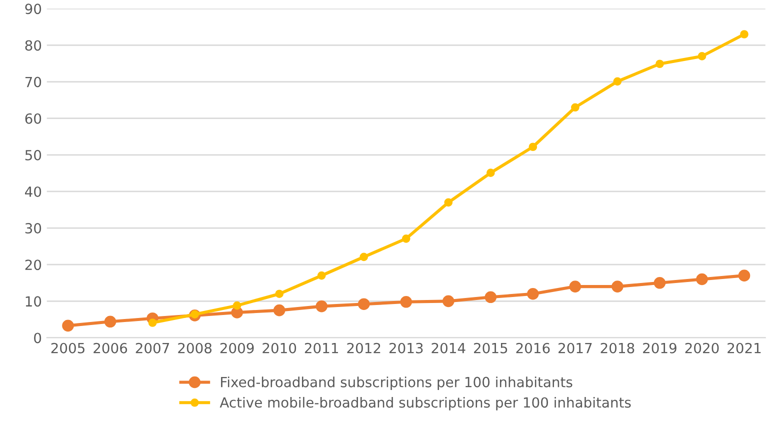 Image resolution: width=781 pixels, height=433 pixels. What do you see at coordinates (33, 155) in the screenshot?
I see `y-tick-label: 50` at bounding box center [33, 155].